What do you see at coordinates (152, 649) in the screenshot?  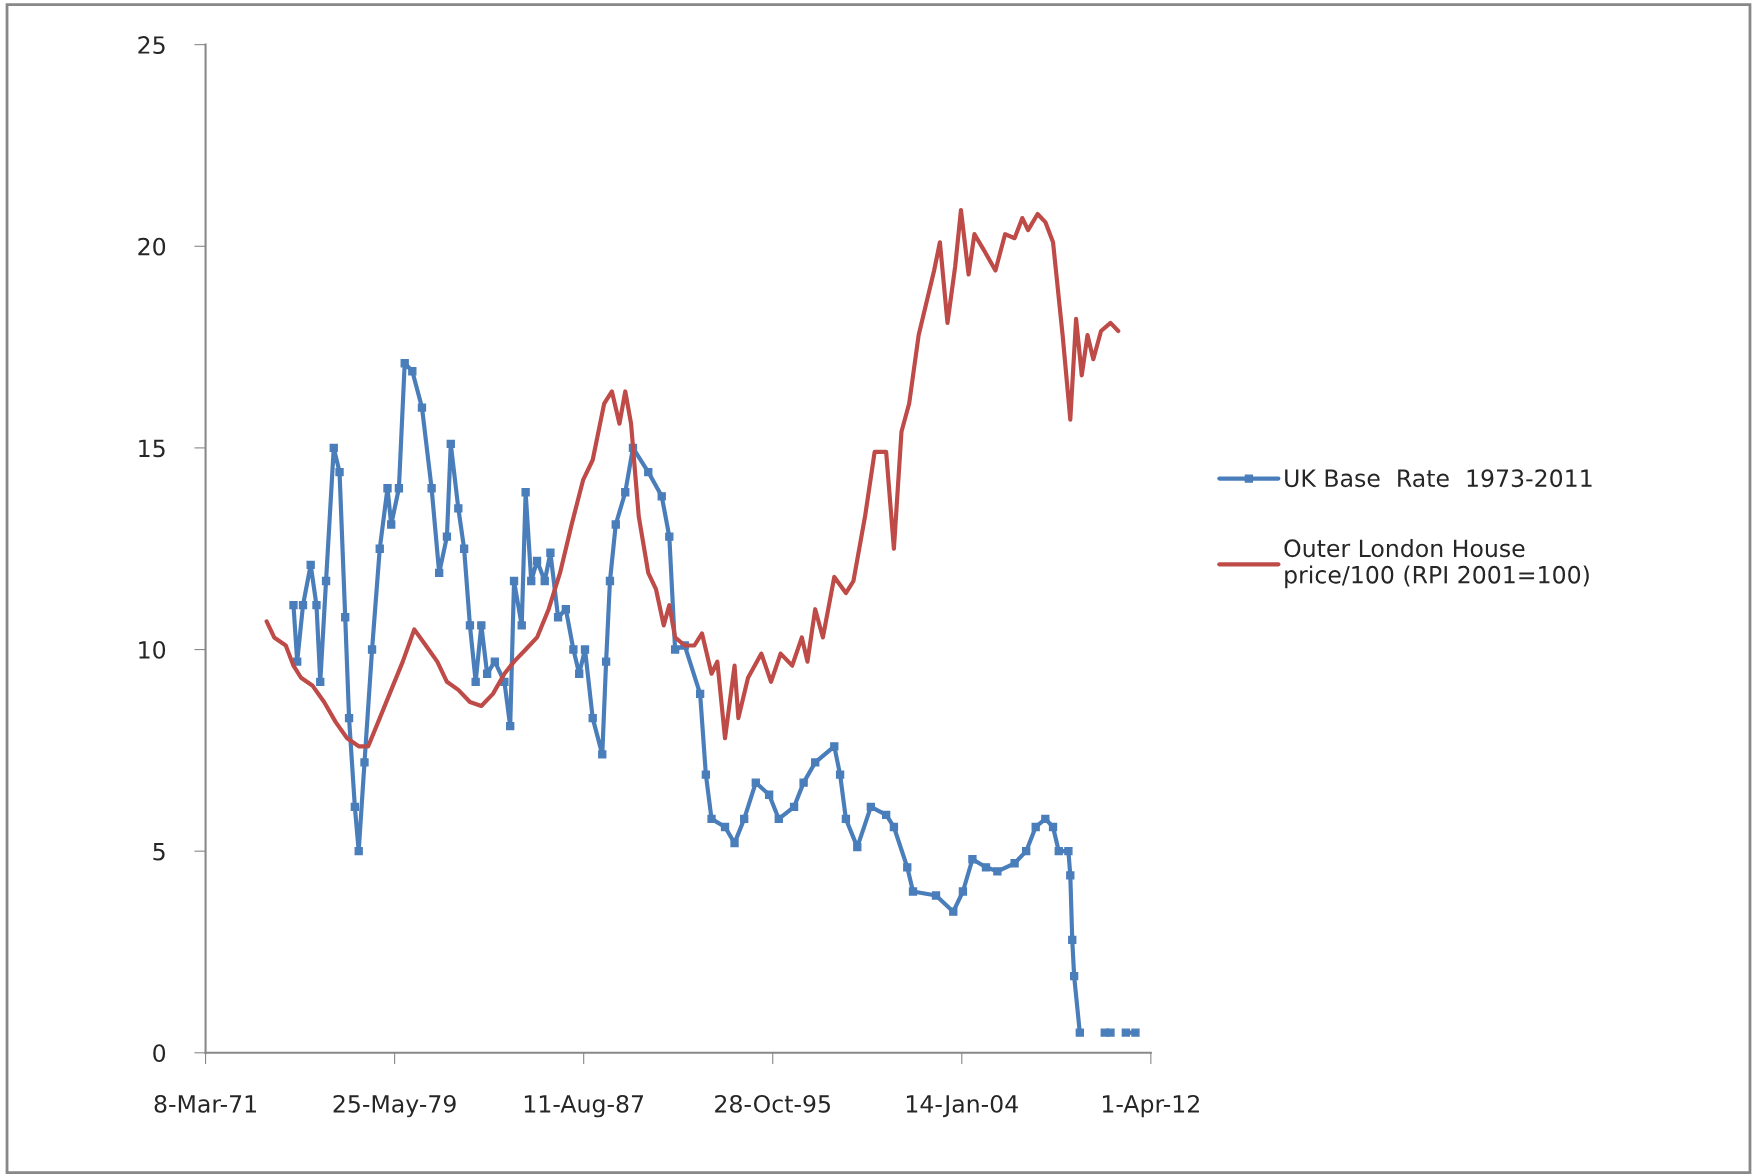 I see `y-tick-label: 10` at bounding box center [152, 649].